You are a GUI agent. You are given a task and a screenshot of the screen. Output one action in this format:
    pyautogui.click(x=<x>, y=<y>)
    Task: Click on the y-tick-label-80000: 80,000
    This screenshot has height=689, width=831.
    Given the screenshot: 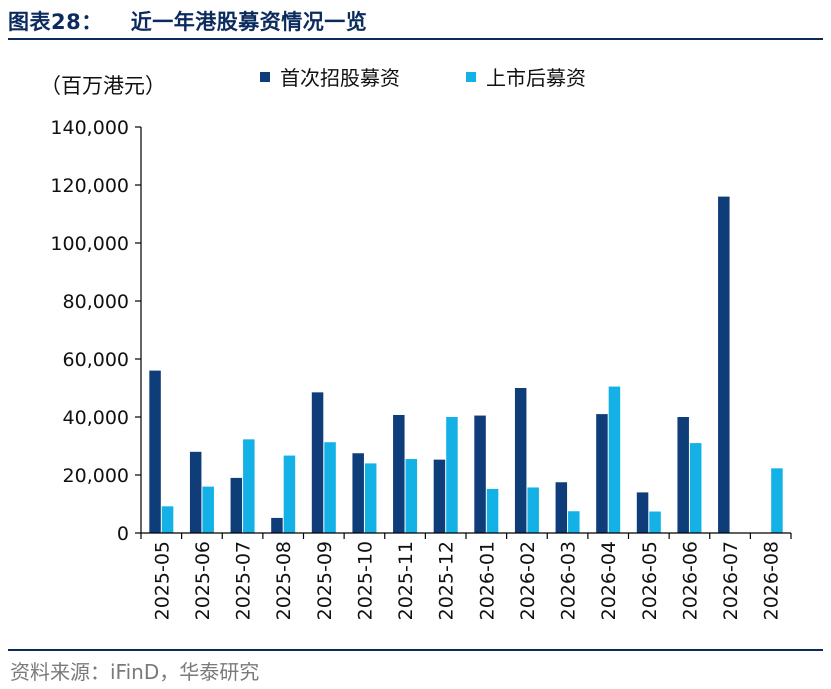 What is the action you would take?
    pyautogui.click(x=96, y=302)
    